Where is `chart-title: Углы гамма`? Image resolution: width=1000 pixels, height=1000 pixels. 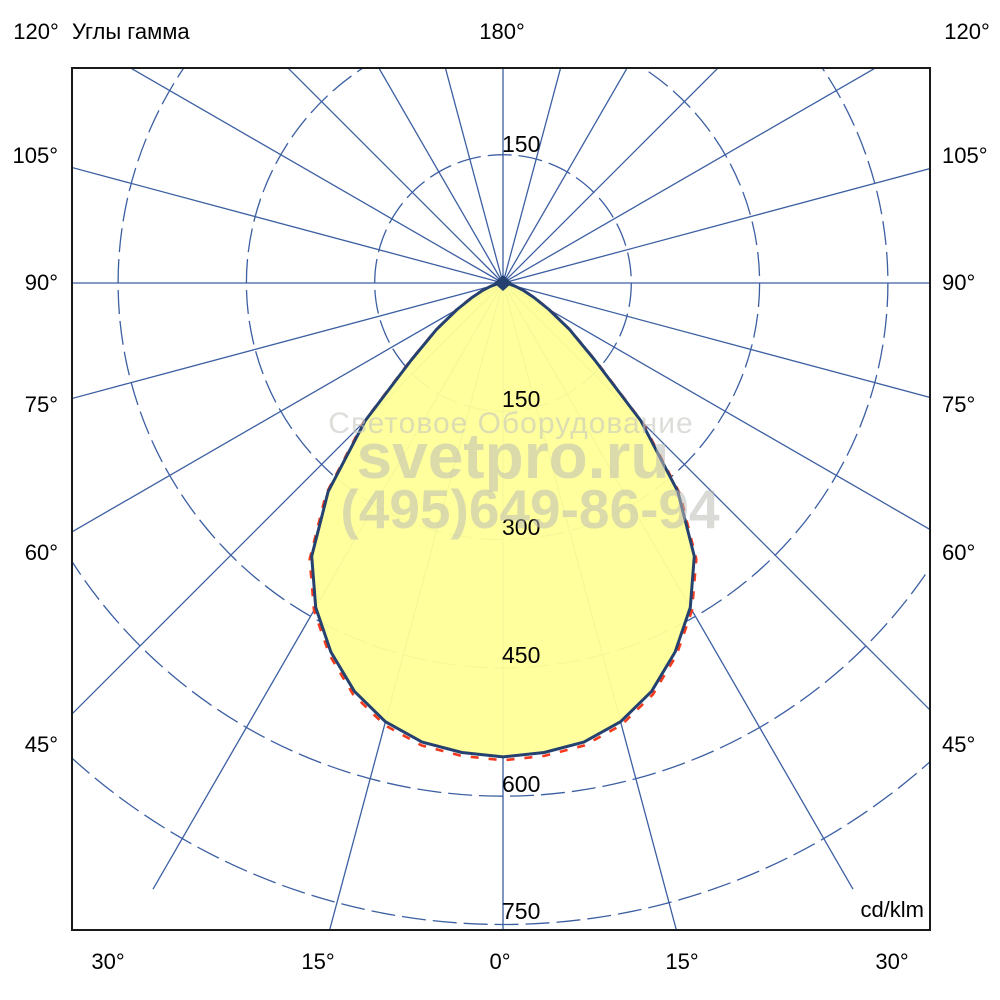
chart-title: Углы гамма is located at coordinates (131, 31).